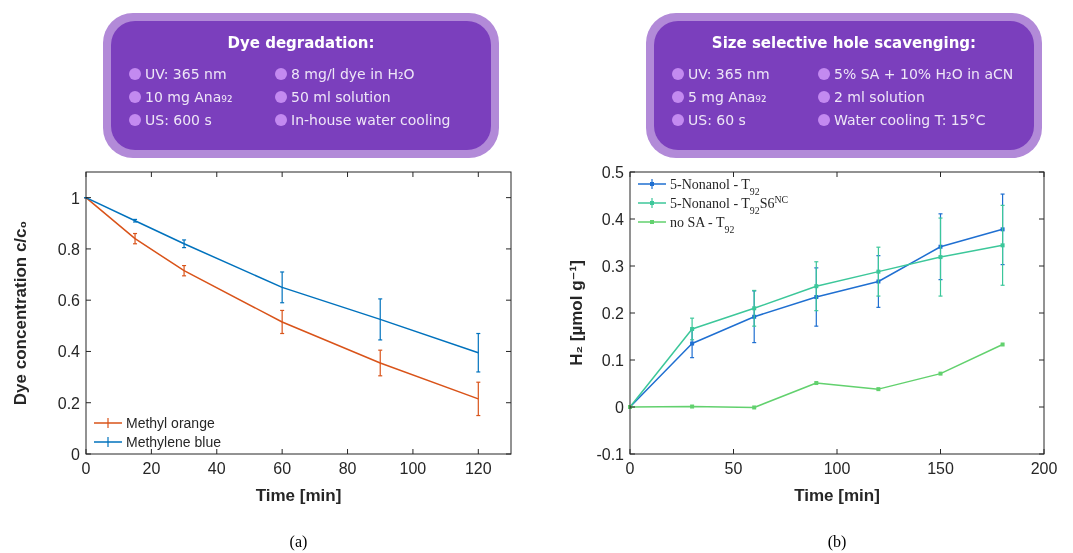  Describe the element at coordinates (702, 225) in the screenshot. I see `legend-label: no SA - T$_{92}$` at that location.